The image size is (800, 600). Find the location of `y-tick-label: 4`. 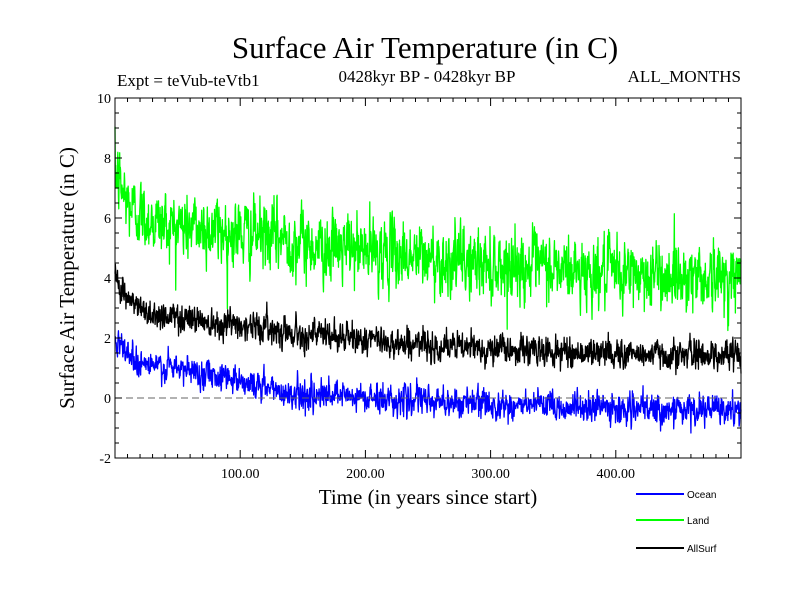

y-tick-label: 4 is located at coordinates (107, 279).